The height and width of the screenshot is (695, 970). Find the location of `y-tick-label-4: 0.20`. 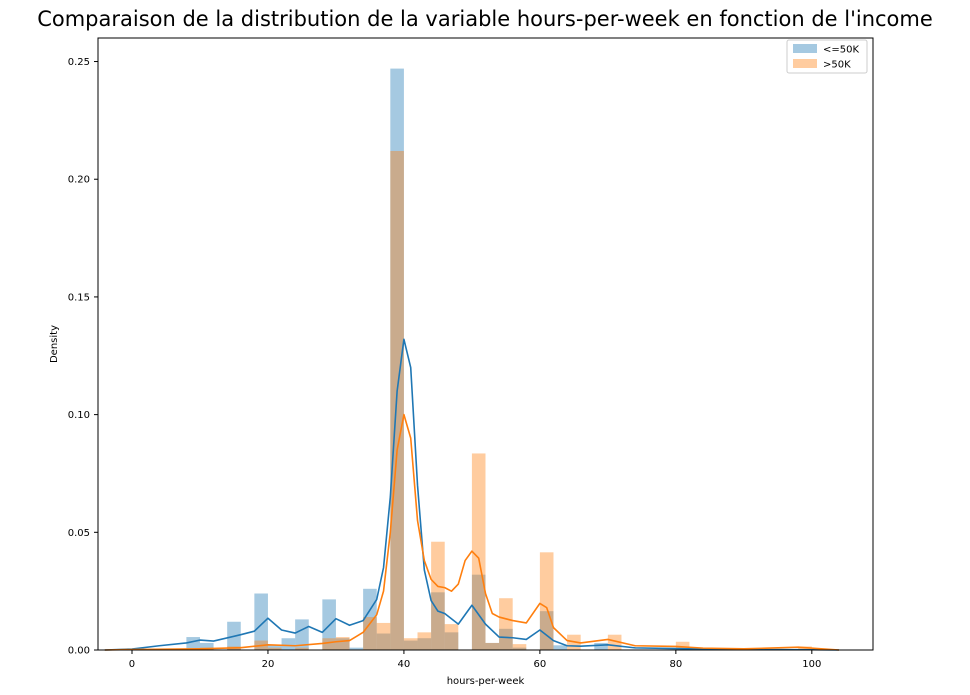

y-tick-label-4: 0.20 is located at coordinates (79, 180).